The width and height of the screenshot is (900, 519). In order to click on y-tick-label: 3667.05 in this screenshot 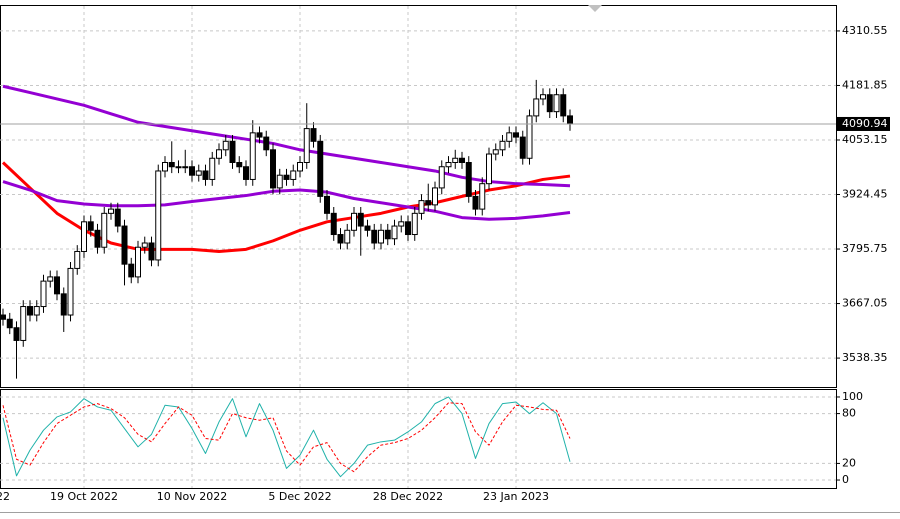, I will do `click(865, 303)`.